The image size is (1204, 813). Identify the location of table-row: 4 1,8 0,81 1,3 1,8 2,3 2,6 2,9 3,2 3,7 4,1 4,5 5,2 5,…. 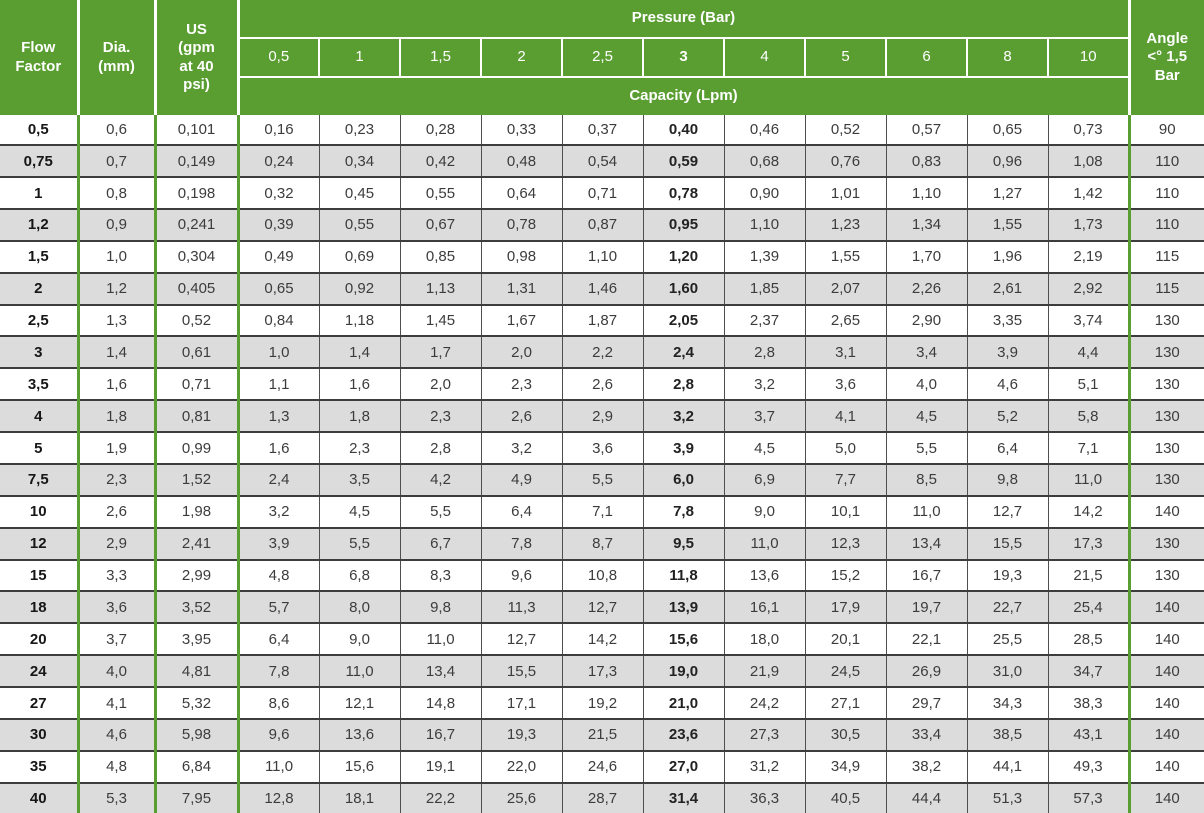
(602, 416).